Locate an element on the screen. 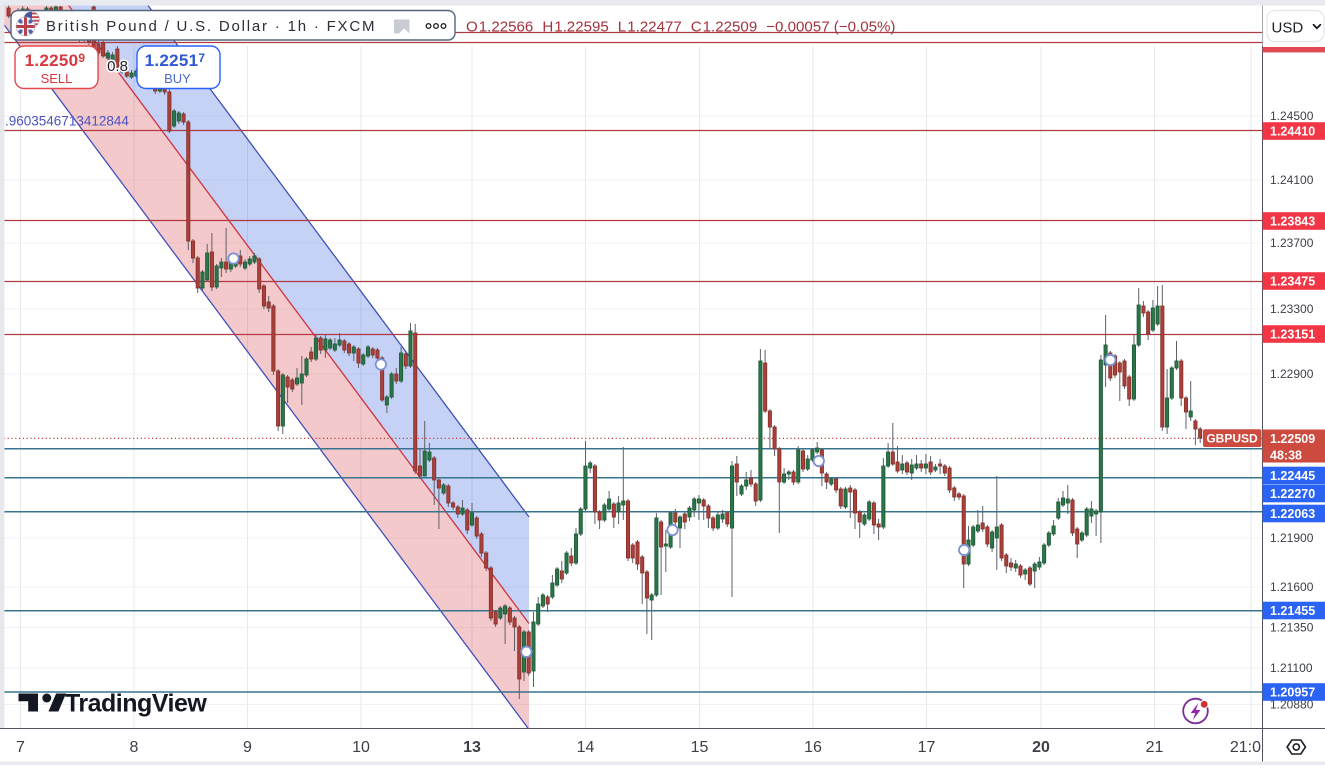 This screenshot has width=1325, height=770. svg-text: 1.23843 is located at coordinates (1292, 221).